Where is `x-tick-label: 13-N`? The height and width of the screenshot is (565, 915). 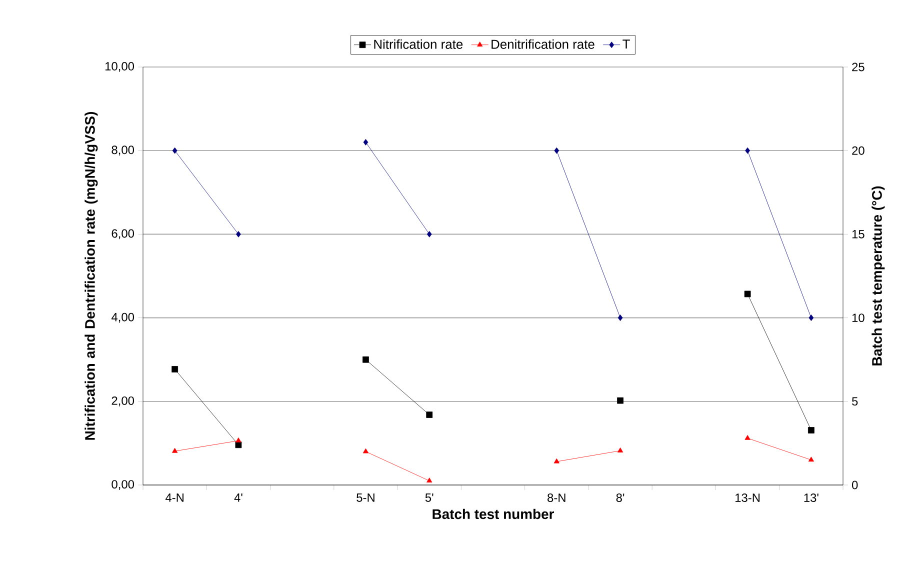
x-tick-label: 13-N is located at coordinates (748, 498).